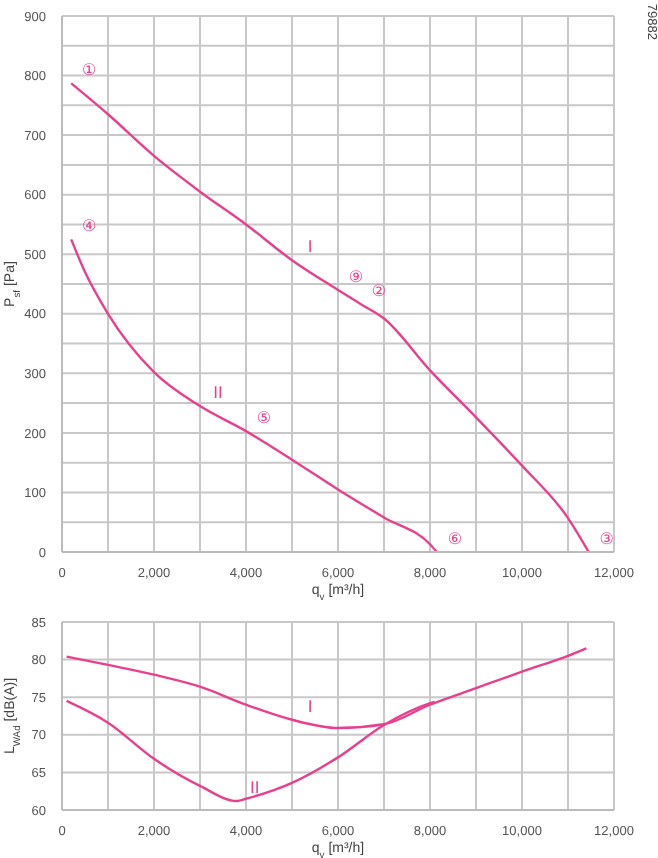  Describe the element at coordinates (606, 539) in the screenshot. I see `annotation: ③` at that location.